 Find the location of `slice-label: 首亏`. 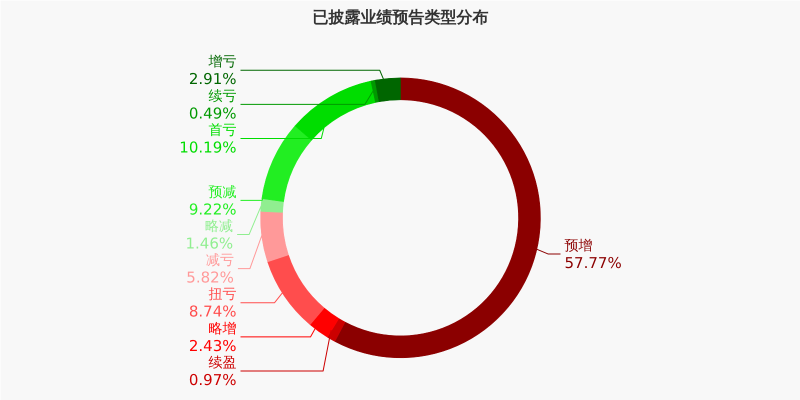

slice-label: 首亏 is located at coordinates (222, 130).